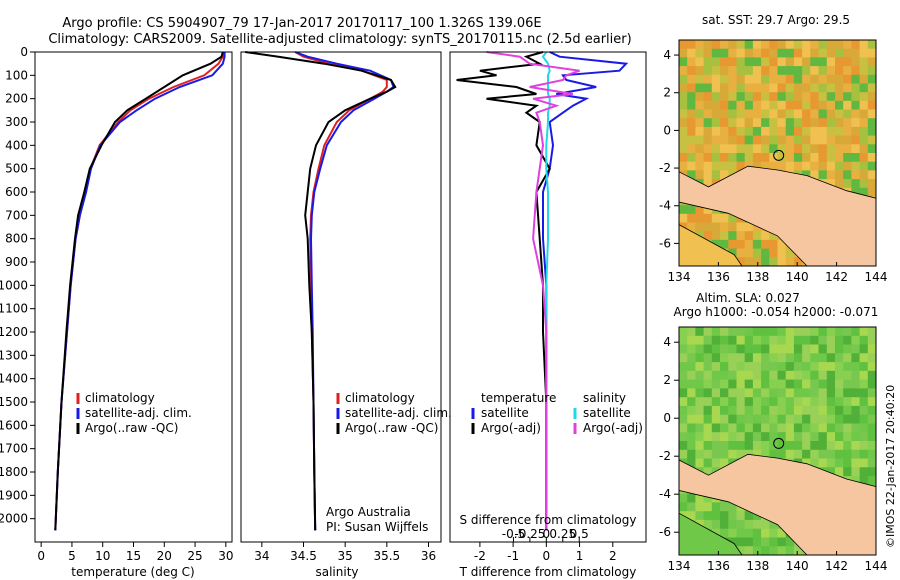 Image resolution: width=900 pixels, height=580 pixels. I want to click on map-y-tick-label: 4, so click(667, 342).